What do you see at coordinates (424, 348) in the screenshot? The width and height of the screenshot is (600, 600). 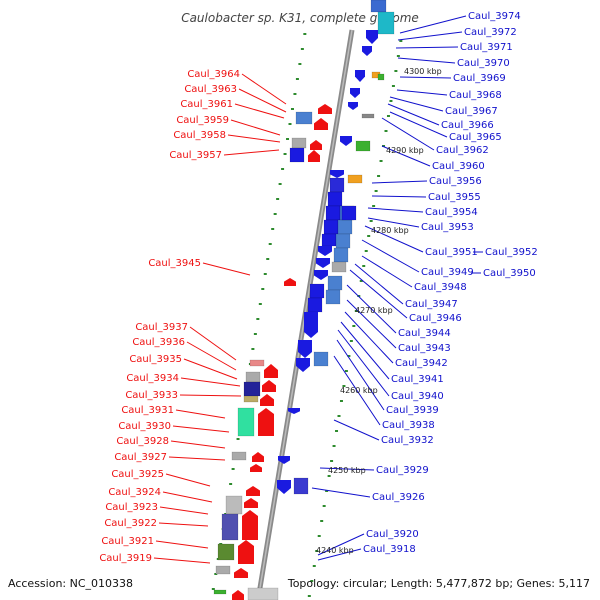 I see `right-gene-label: Caul_3943` at bounding box center [424, 348].